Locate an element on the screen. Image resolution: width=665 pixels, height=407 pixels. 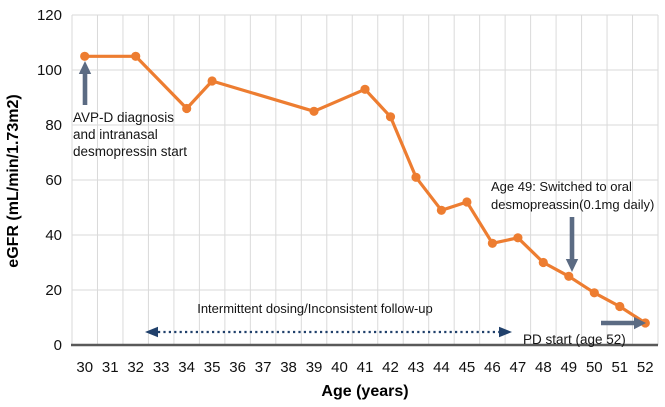
switch-down-arrow-icon is located at coordinates (572, 244).